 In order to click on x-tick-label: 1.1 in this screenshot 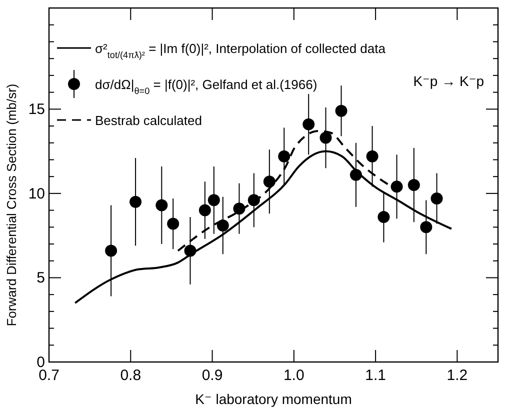, I will do `click(375, 375)`.